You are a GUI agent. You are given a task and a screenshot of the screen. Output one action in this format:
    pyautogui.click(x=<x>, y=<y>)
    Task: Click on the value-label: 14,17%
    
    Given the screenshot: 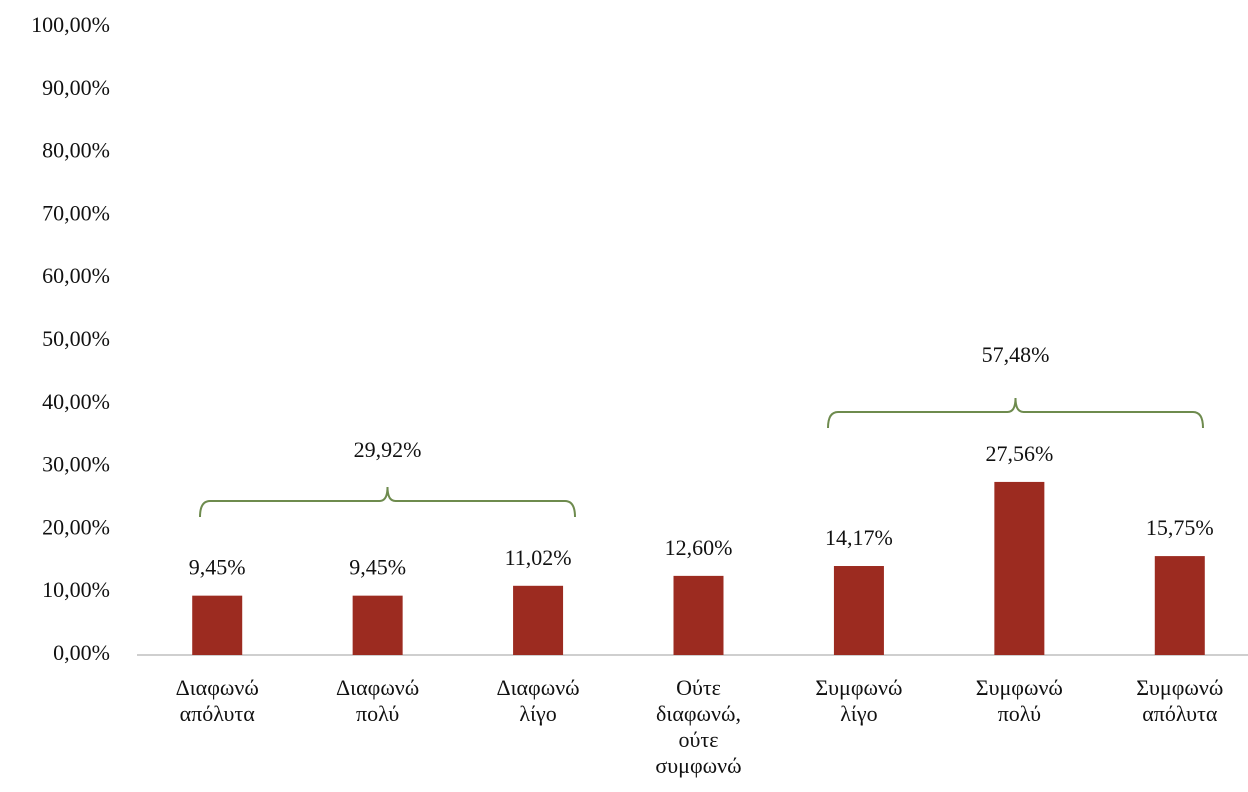 What is the action you would take?
    pyautogui.click(x=859, y=537)
    